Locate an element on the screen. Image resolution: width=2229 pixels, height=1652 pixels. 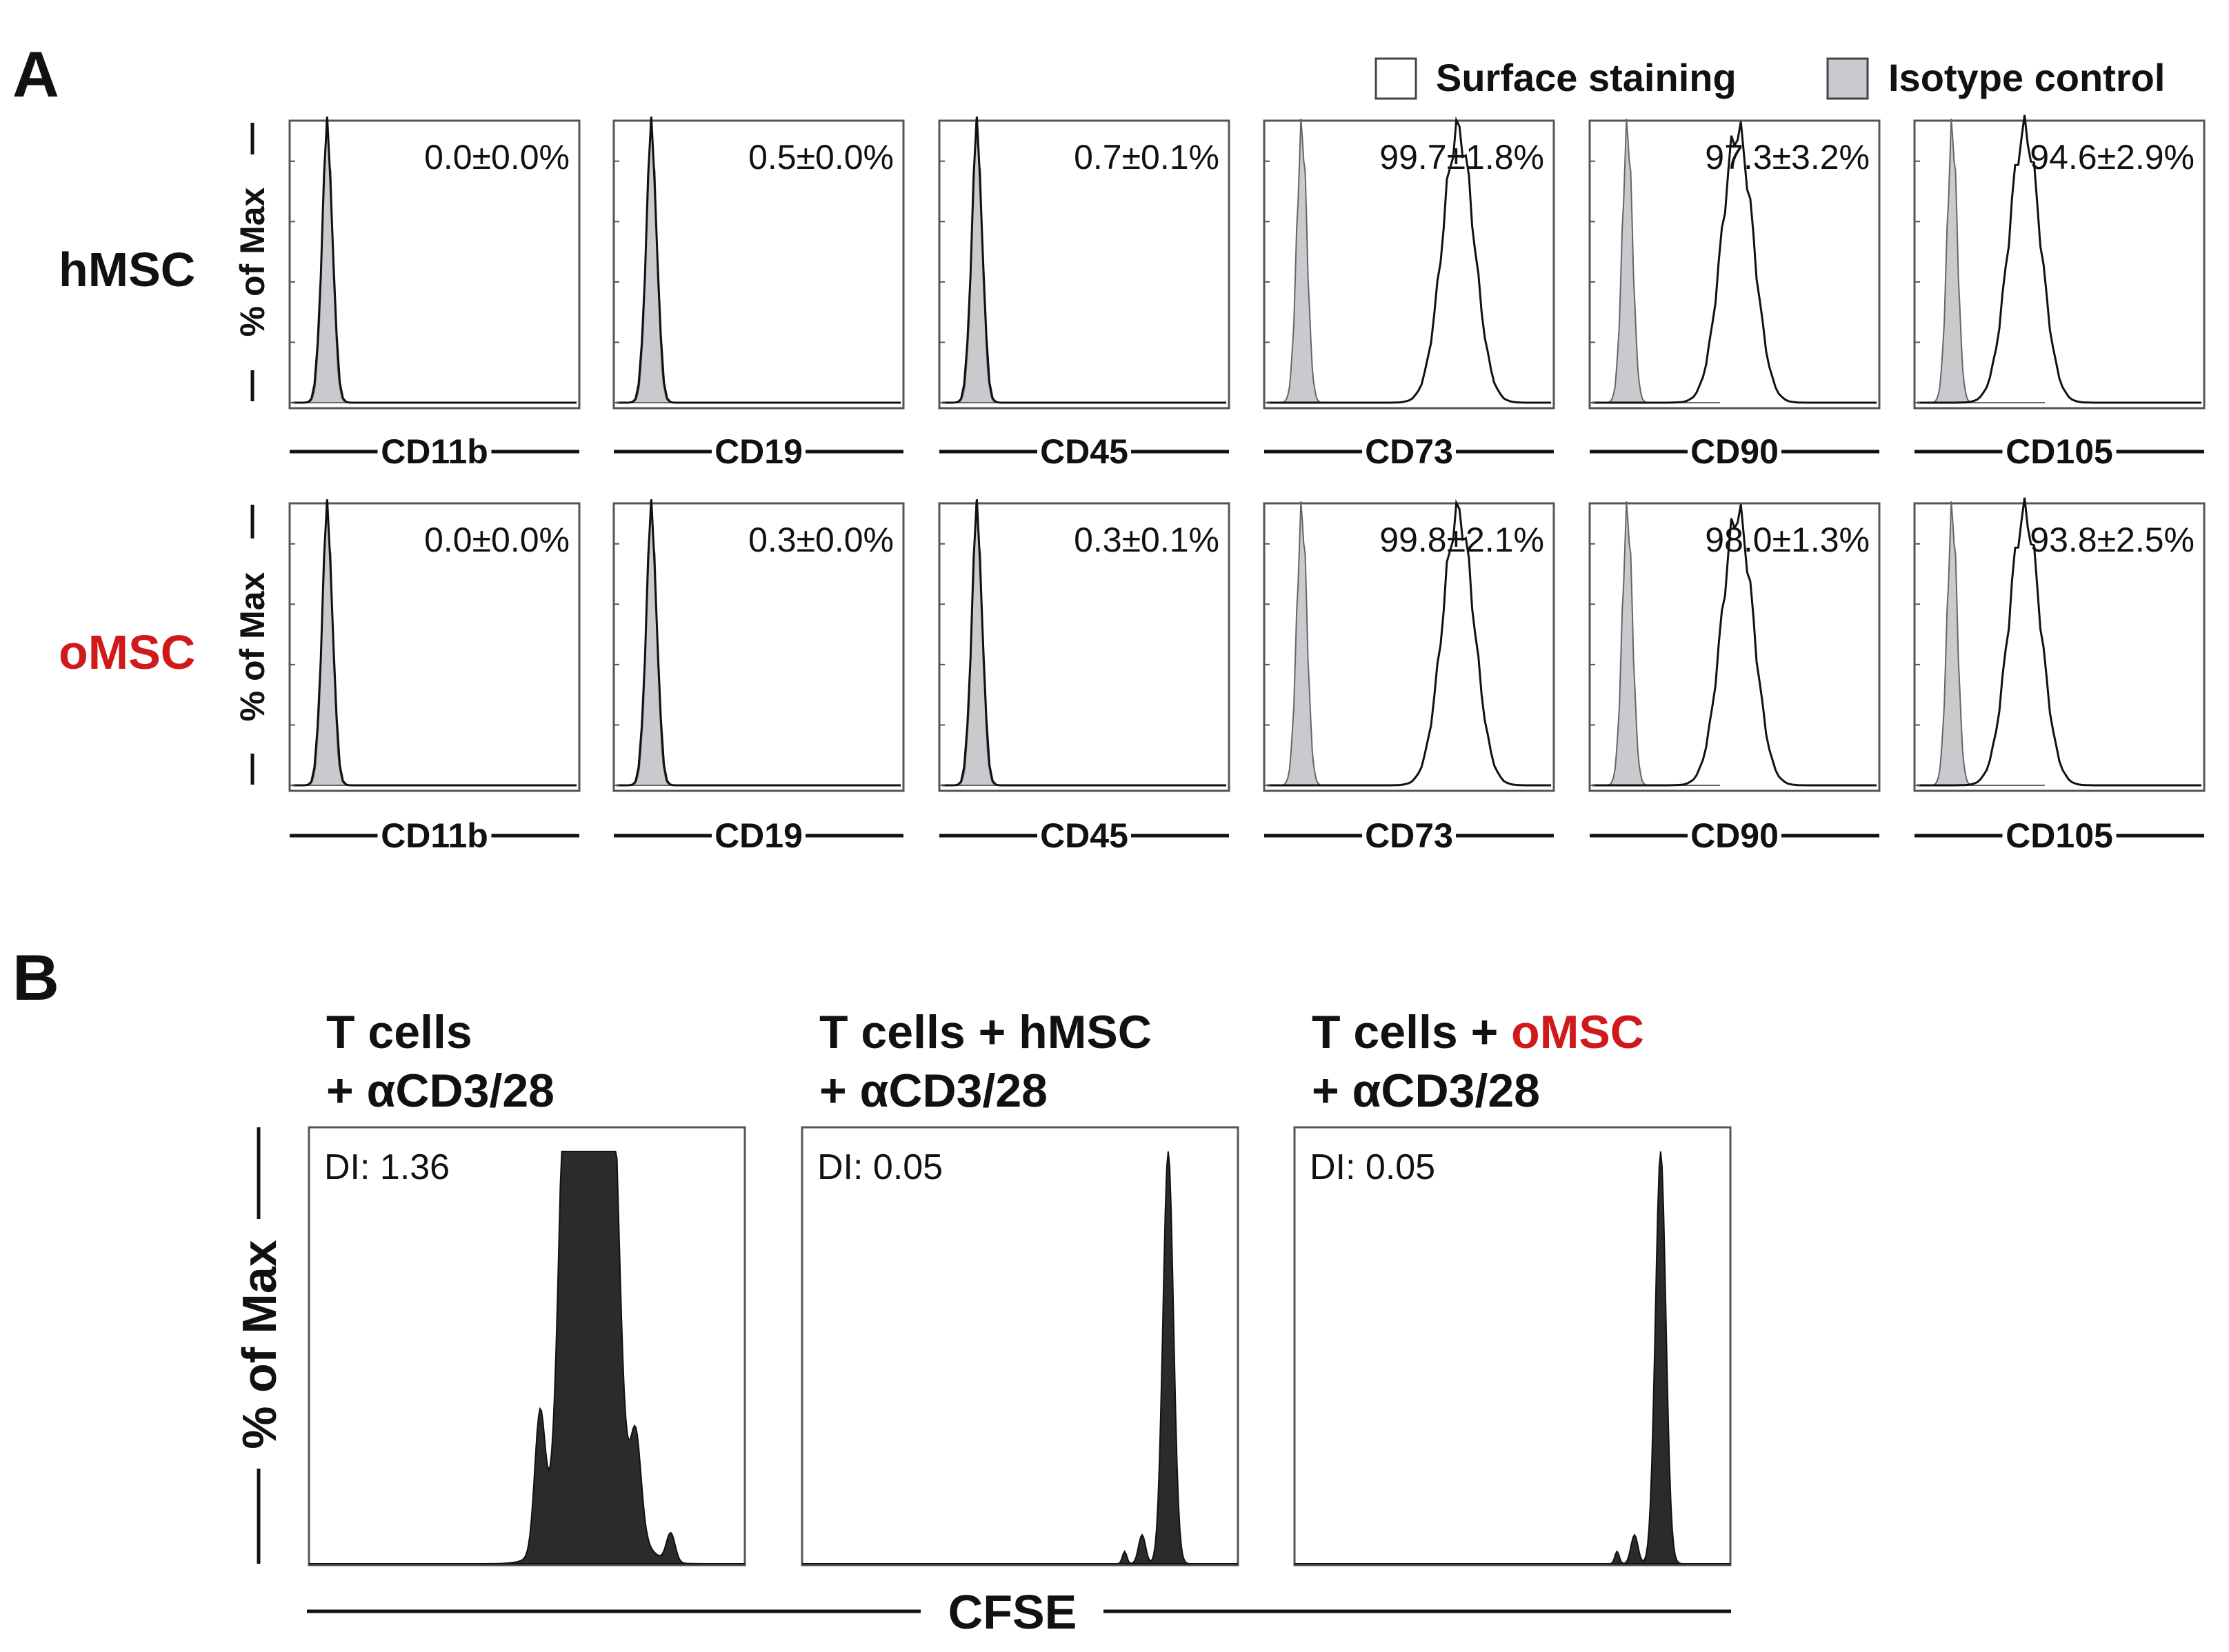
histogram-panel: 97.3±3.2% CD90 is located at coordinates (1735, 295).